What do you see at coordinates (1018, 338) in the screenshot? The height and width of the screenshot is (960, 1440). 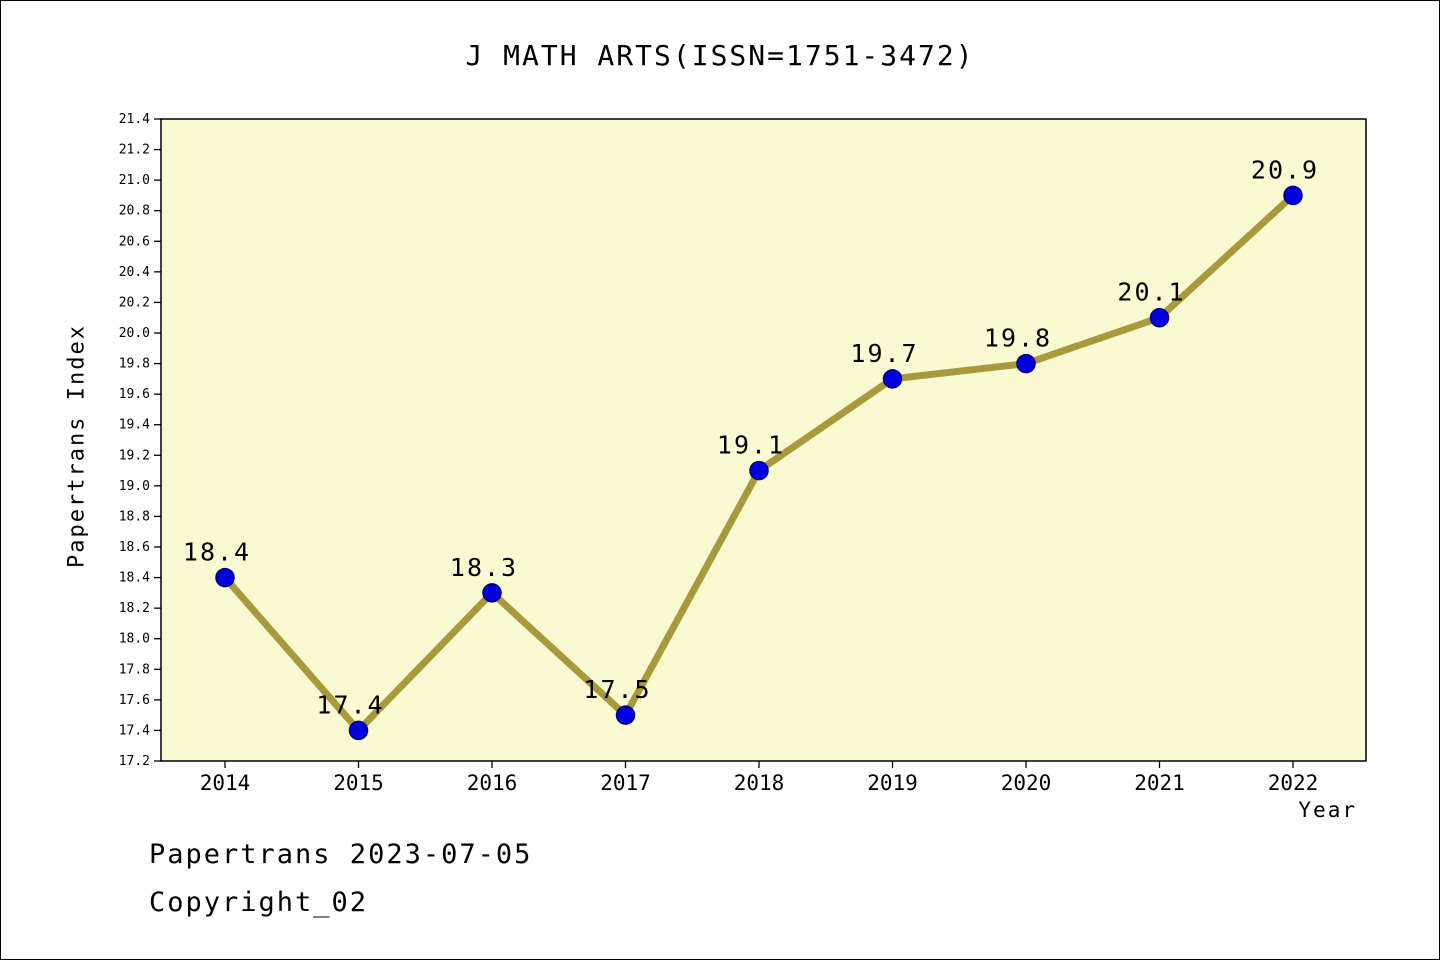 I see `point-label: 19.8` at bounding box center [1018, 338].